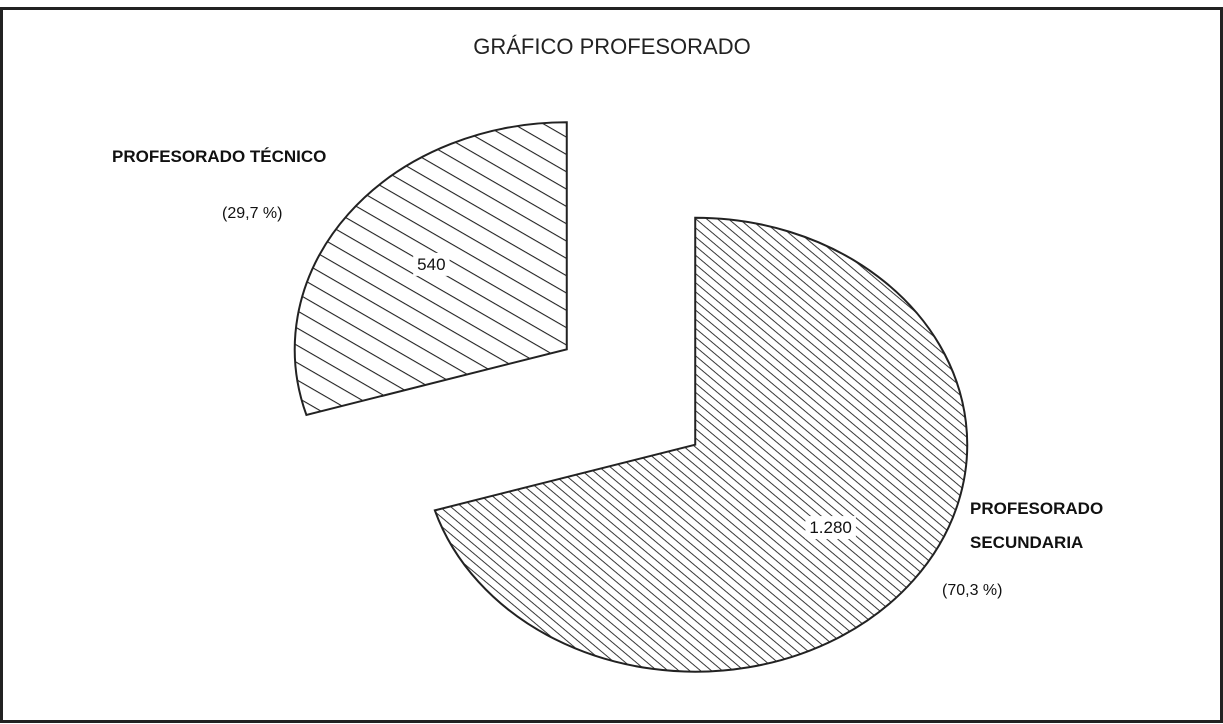  I want to click on chart-title: GRÁFICO PROFESORADO, so click(611, 46).